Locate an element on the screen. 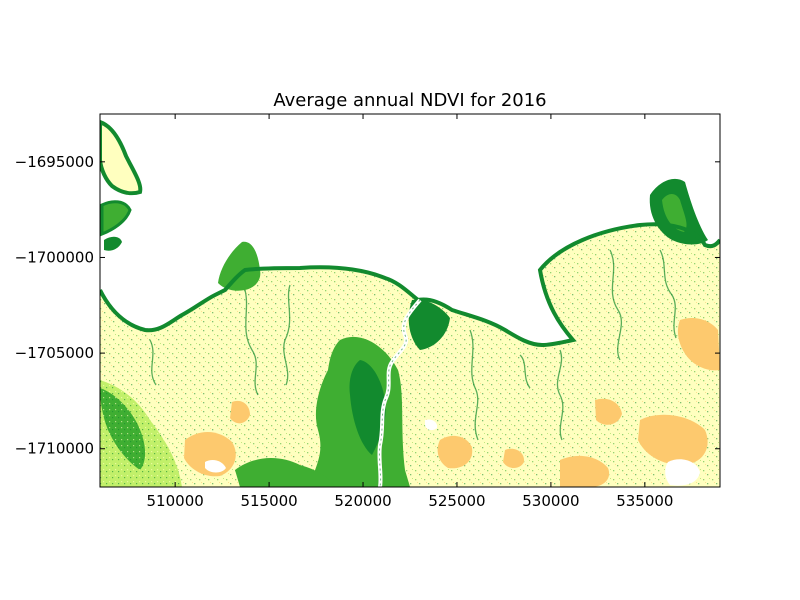 Image resolution: width=800 pixels, height=600 pixels. peninsula-green is located at coordinates (239, 266).